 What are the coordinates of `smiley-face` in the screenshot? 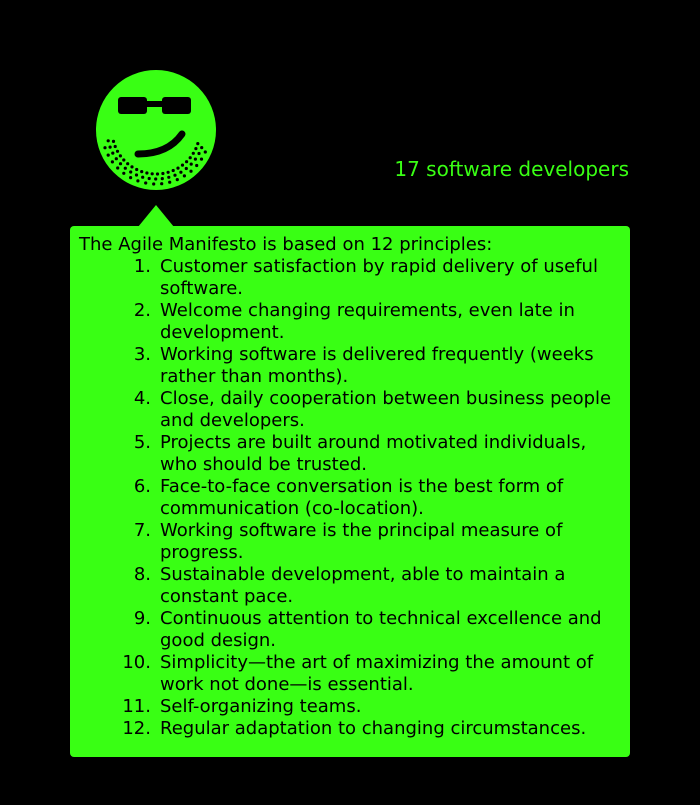 It's located at (156, 130).